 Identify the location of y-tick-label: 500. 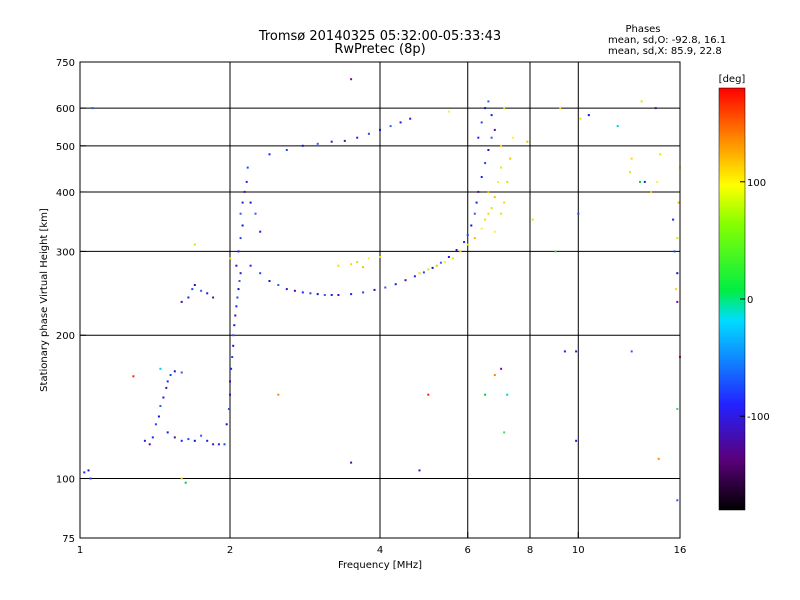
(65, 147).